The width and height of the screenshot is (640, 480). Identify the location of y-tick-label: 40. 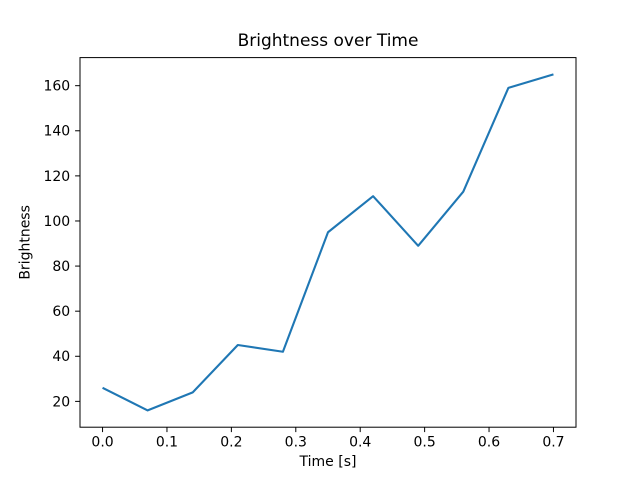
(61, 357).